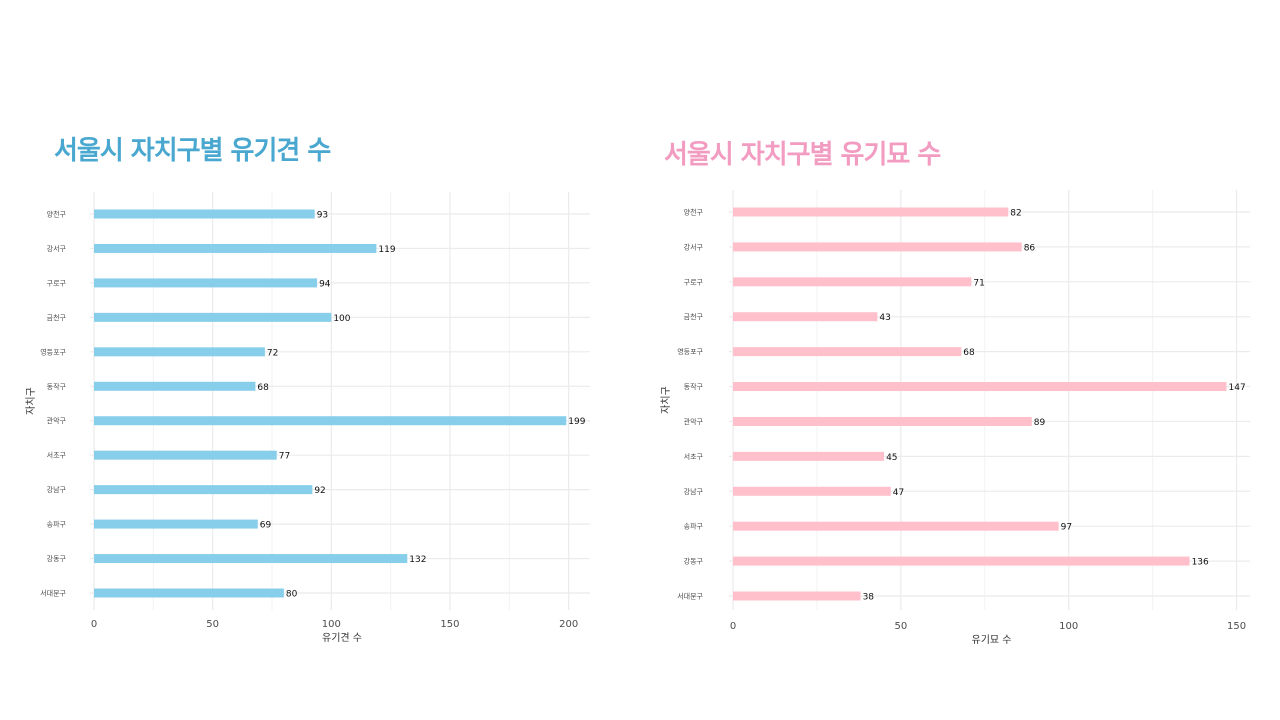 This screenshot has height=720, width=1280. What do you see at coordinates (802, 155) in the screenshot?
I see `cat-chart-title: 서울시 자치구별 유기묘 수` at bounding box center [802, 155].